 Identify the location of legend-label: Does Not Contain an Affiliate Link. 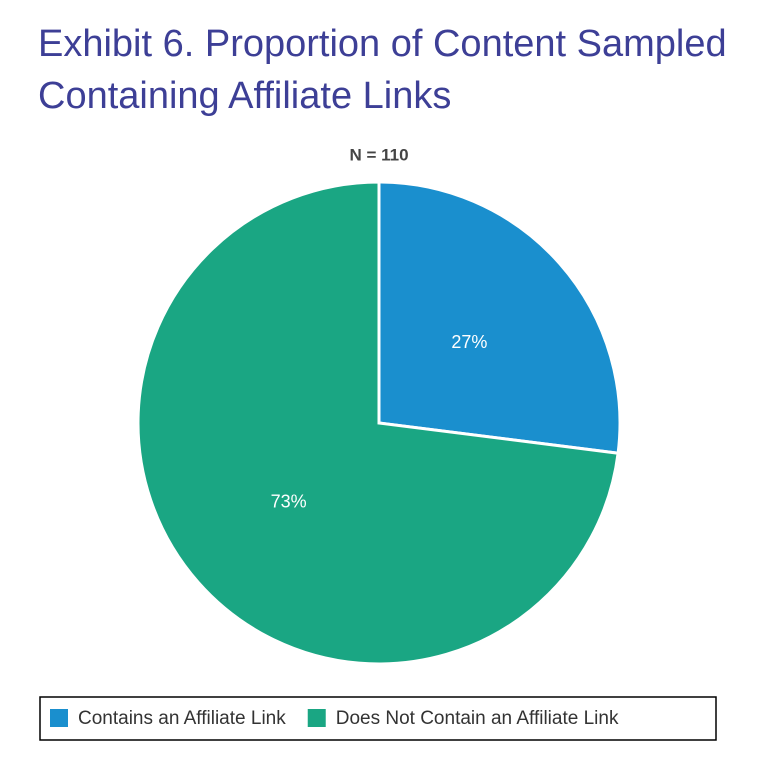
(477, 718).